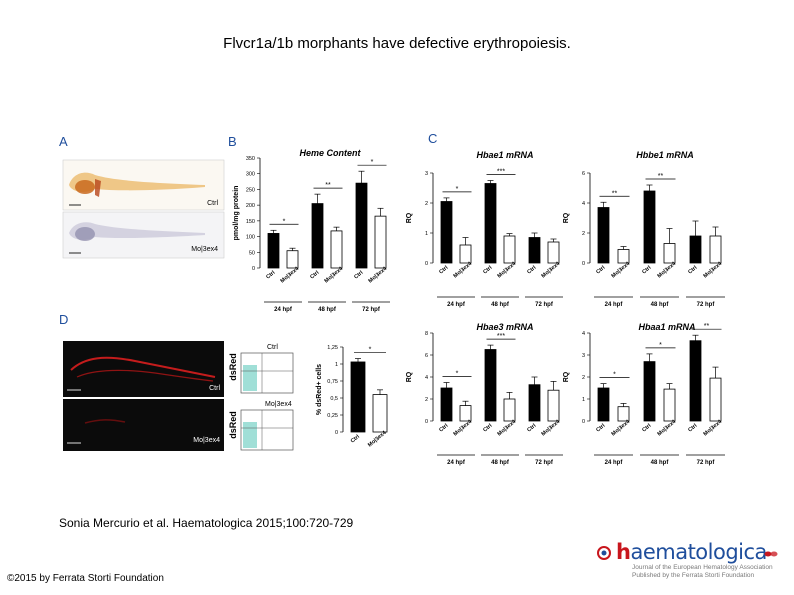 The image size is (794, 595). What do you see at coordinates (212, 203) in the screenshot?
I see `embryo-ctrl-label: Ctrl` at bounding box center [212, 203].